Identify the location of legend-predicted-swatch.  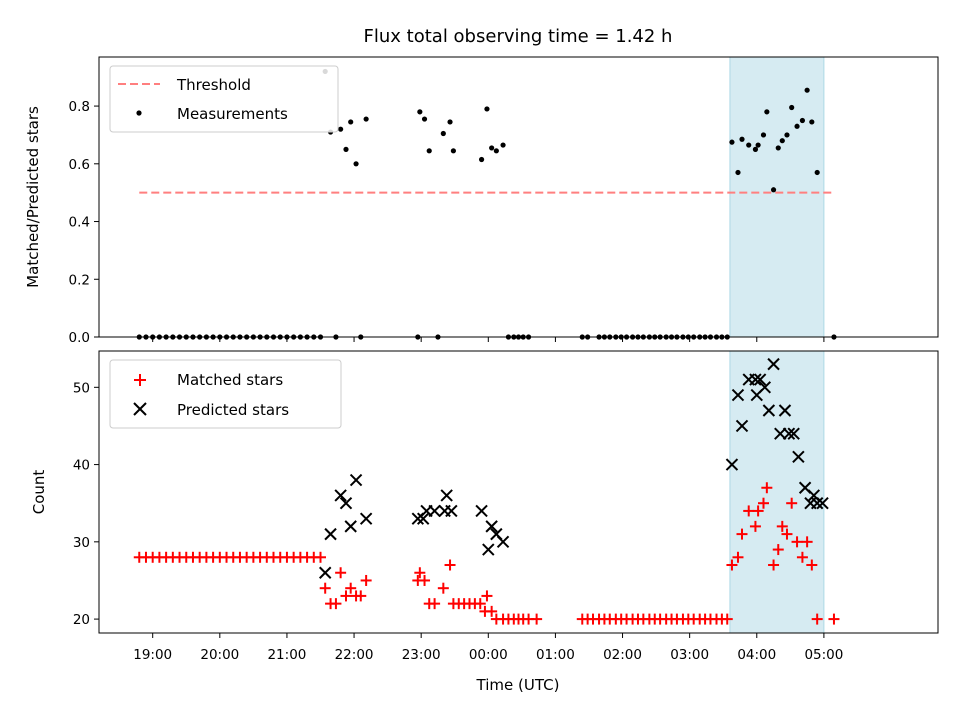
(140, 409).